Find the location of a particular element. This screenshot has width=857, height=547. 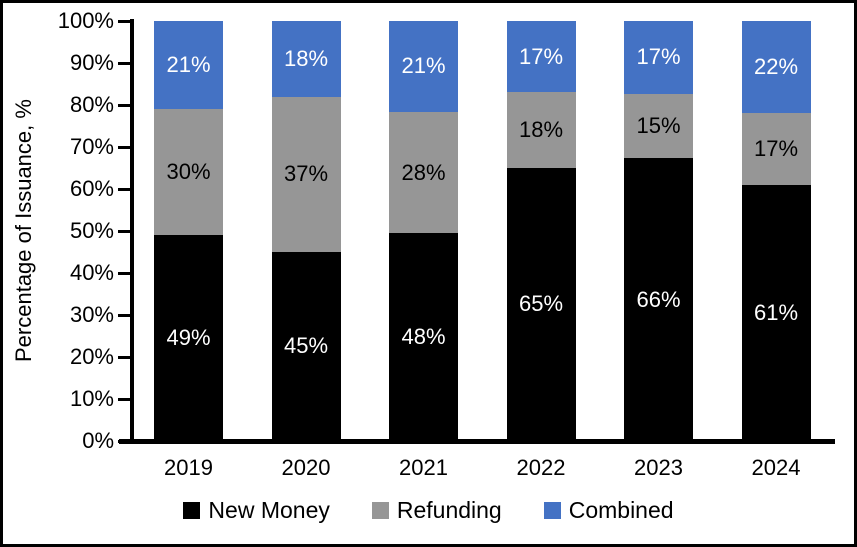

y-tick-70- is located at coordinates (124, 147).